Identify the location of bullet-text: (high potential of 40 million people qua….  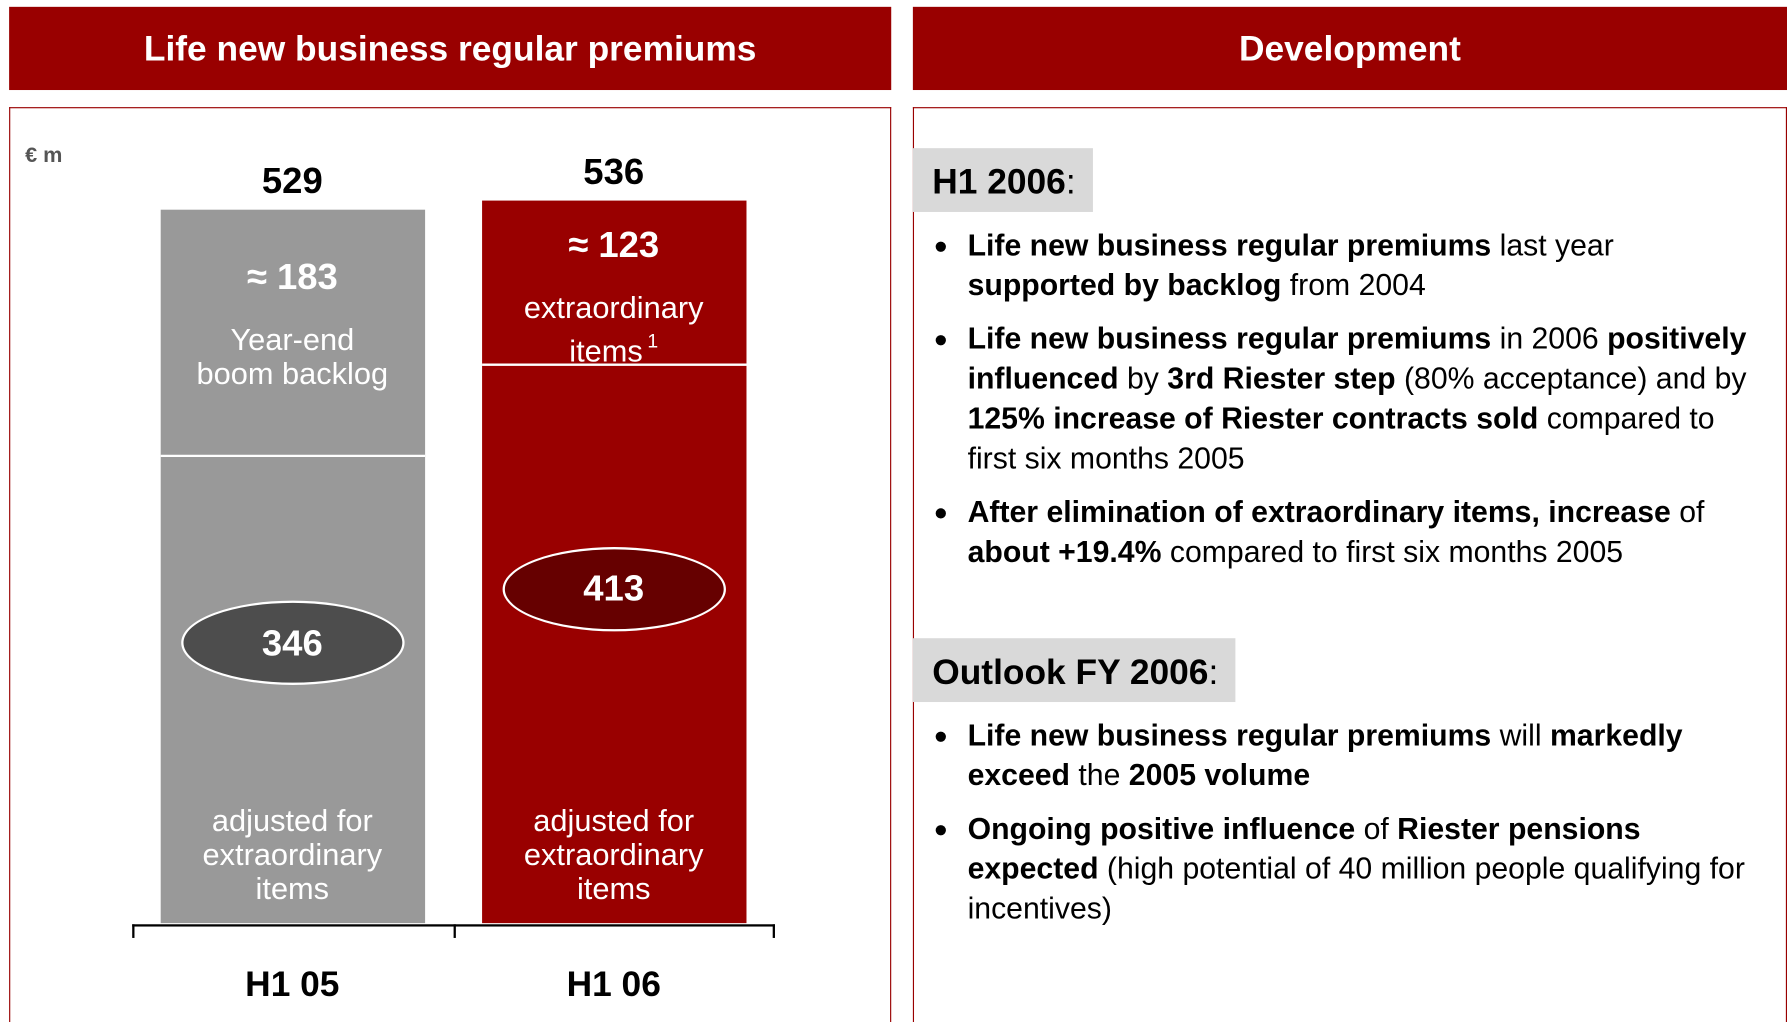
(1356, 888).